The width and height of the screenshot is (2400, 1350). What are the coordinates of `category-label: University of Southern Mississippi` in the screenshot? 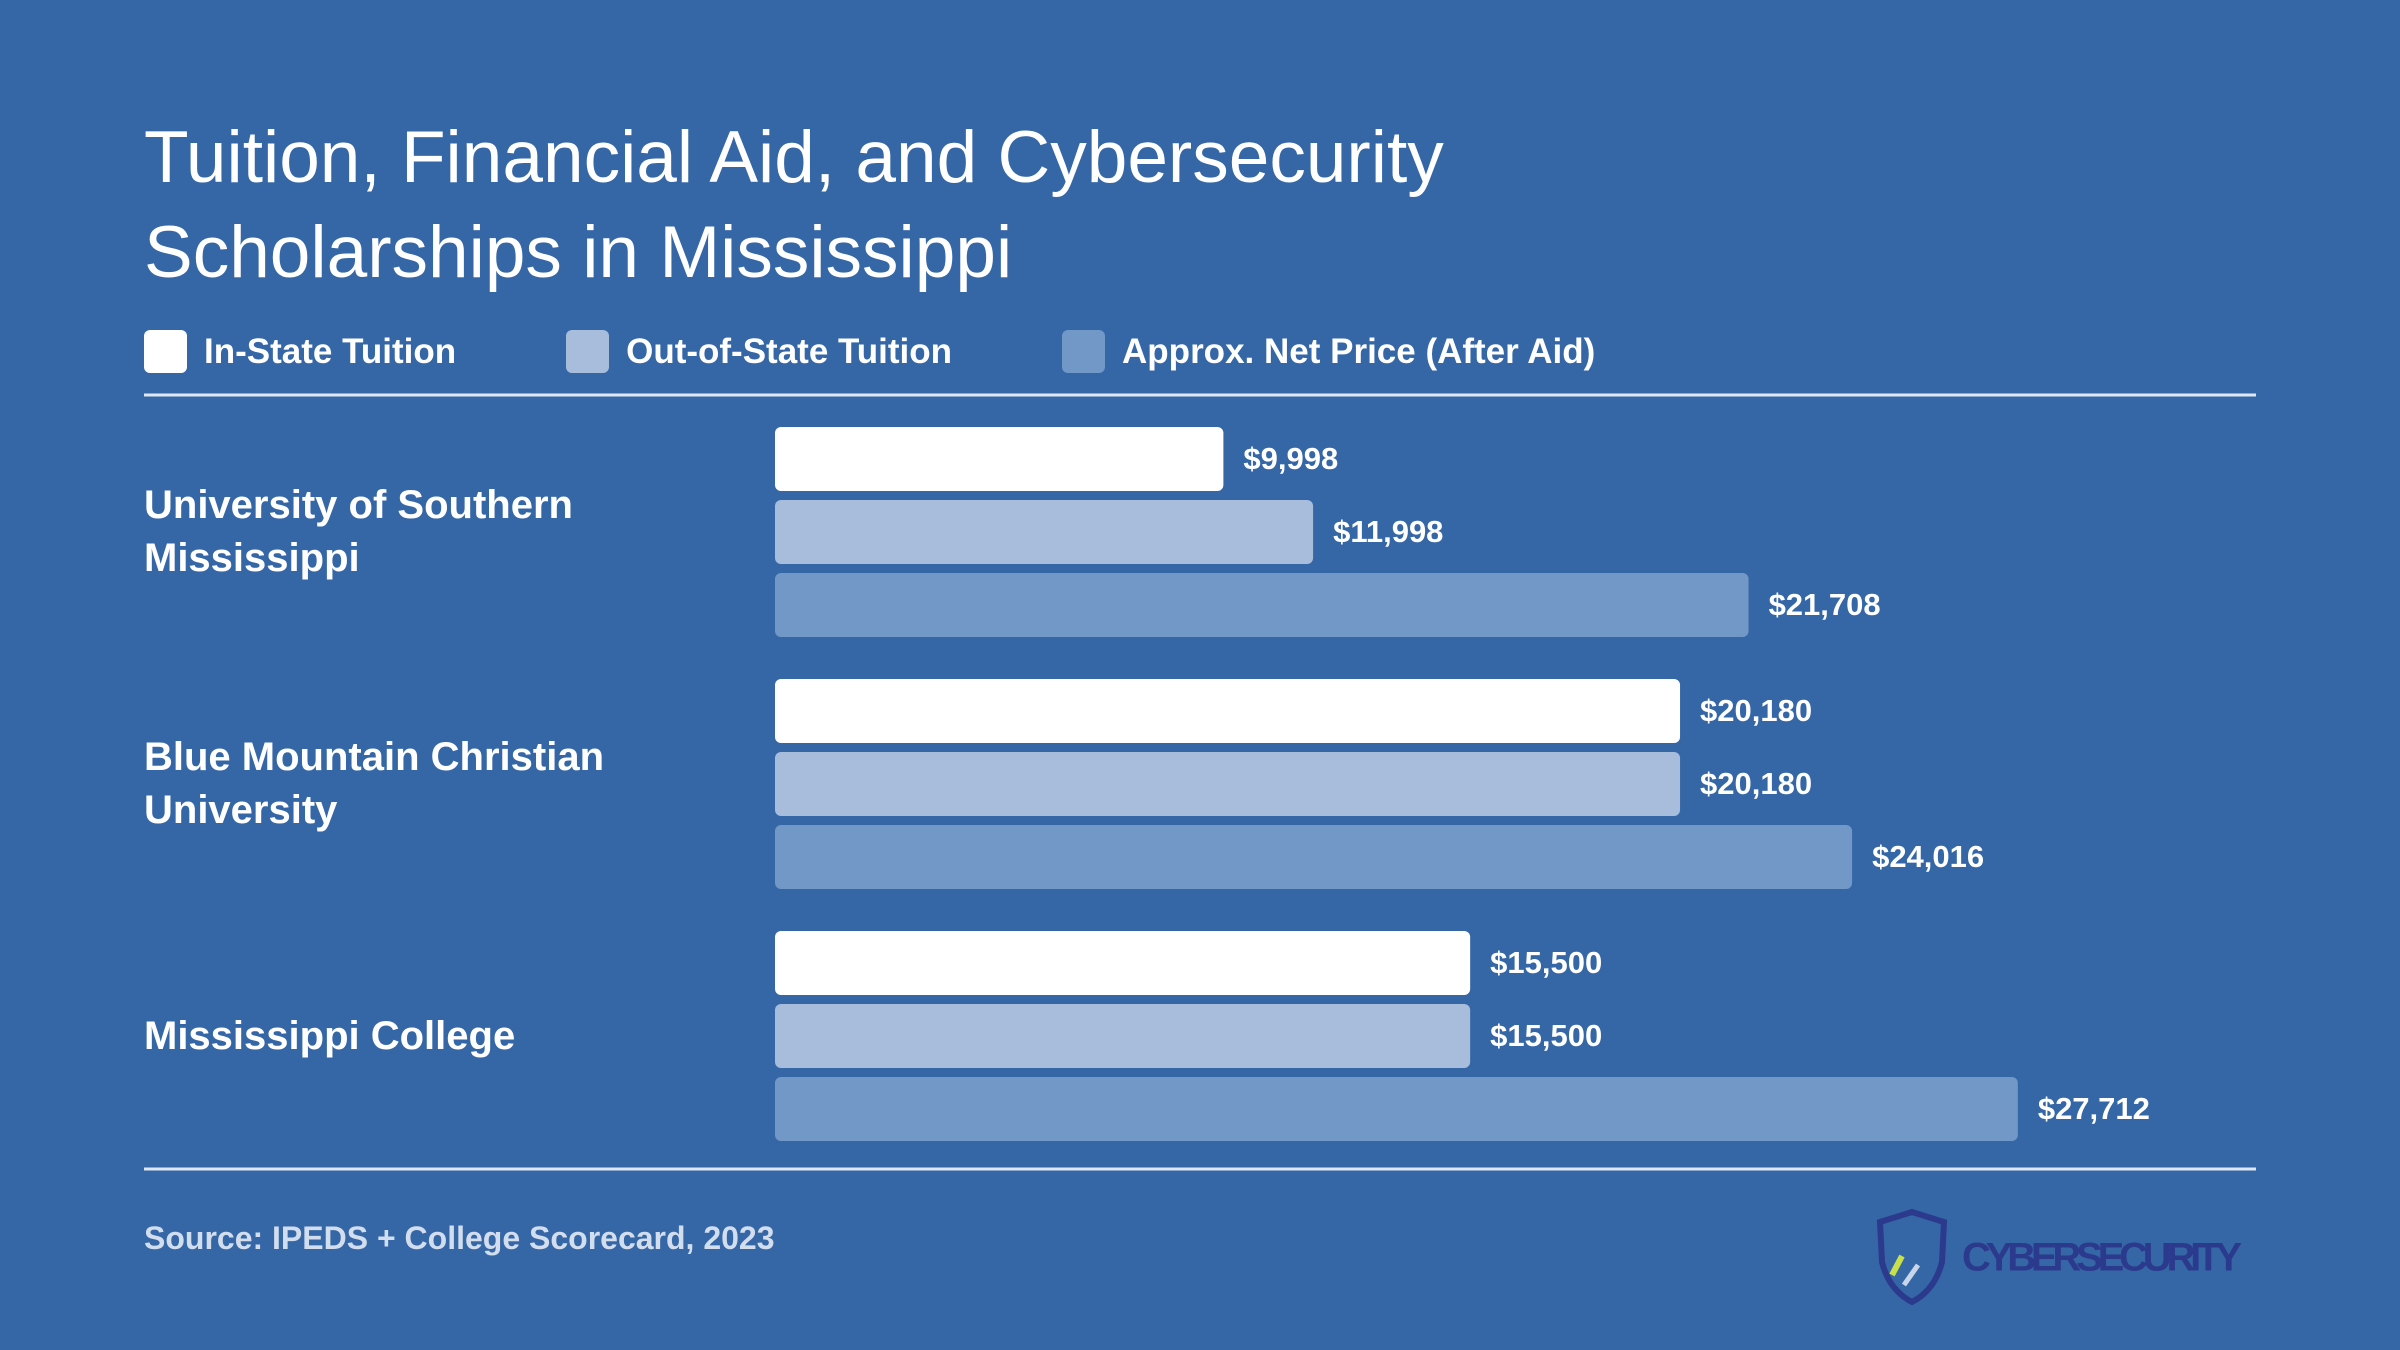 It's located at (358, 531).